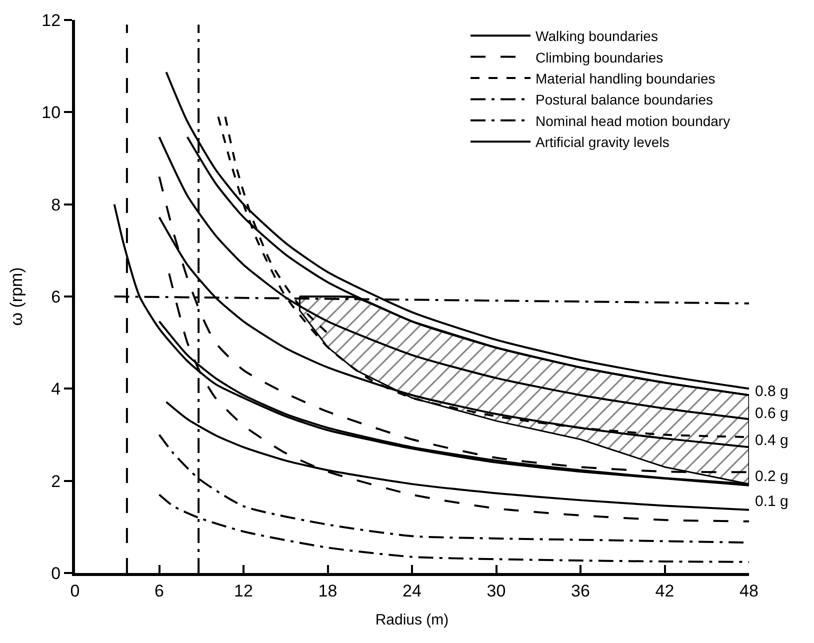 Image resolution: width=814 pixels, height=643 pixels. What do you see at coordinates (56, 573) in the screenshot?
I see `y-tick-label: 0` at bounding box center [56, 573].